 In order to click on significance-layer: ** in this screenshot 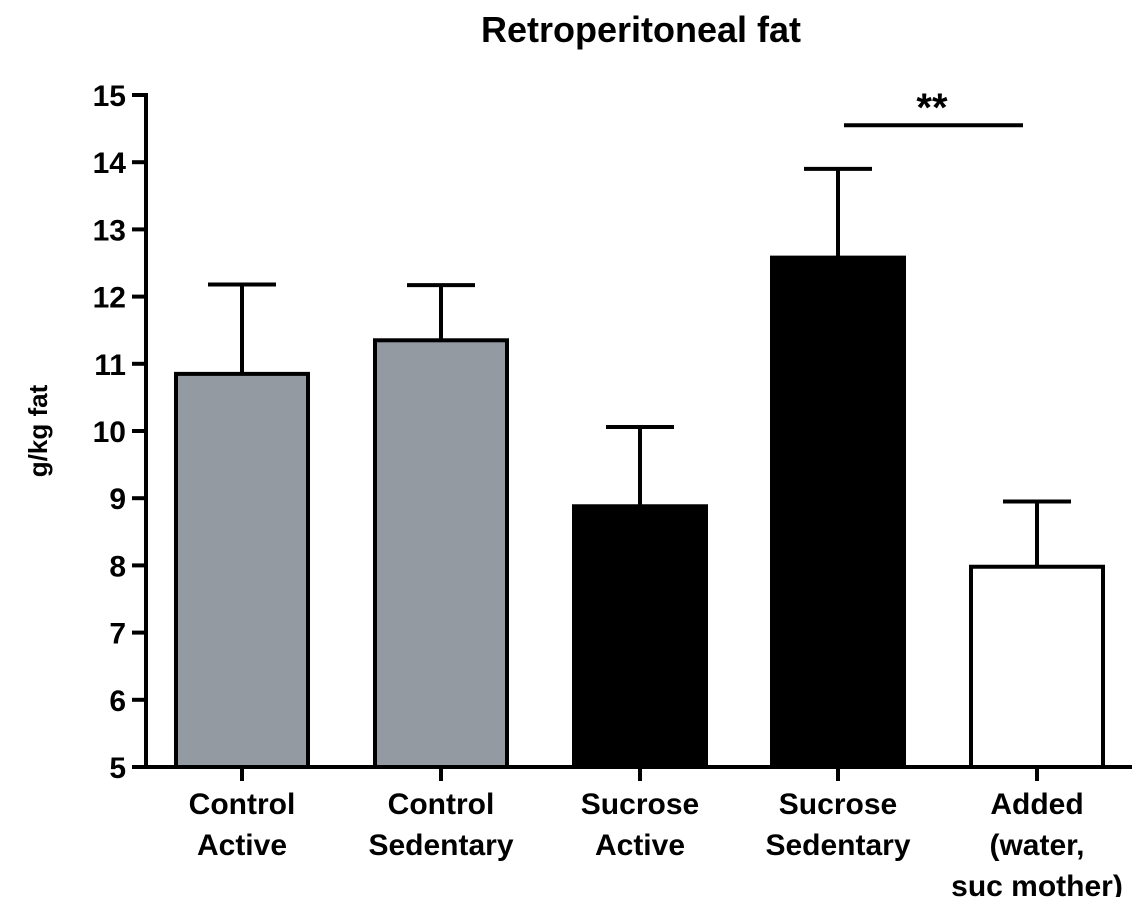, I will do `click(933, 108)`.